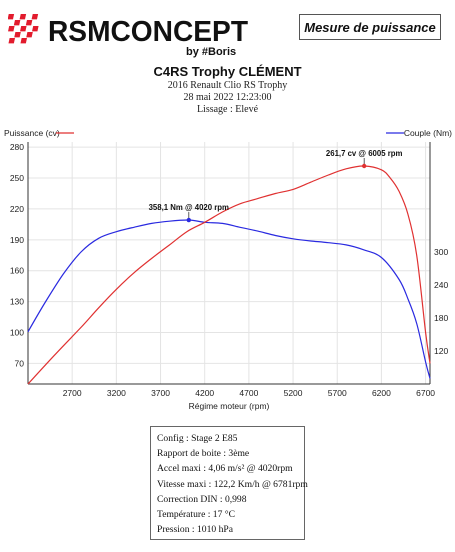 The height and width of the screenshot is (552, 455). What do you see at coordinates (23, 29) in the screenshot?
I see `checkered-flag-icon` at bounding box center [23, 29].